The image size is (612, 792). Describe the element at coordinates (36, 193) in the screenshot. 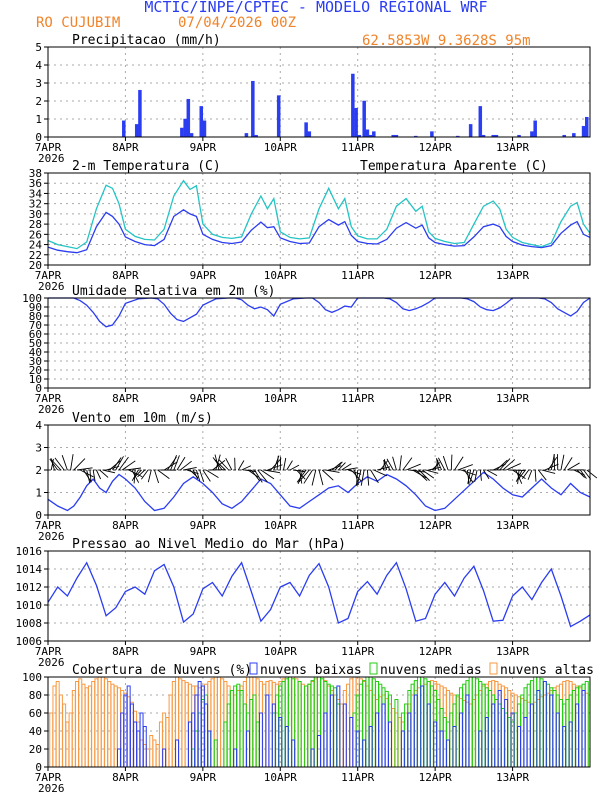

I see `y-tick-label: 34` at that location.